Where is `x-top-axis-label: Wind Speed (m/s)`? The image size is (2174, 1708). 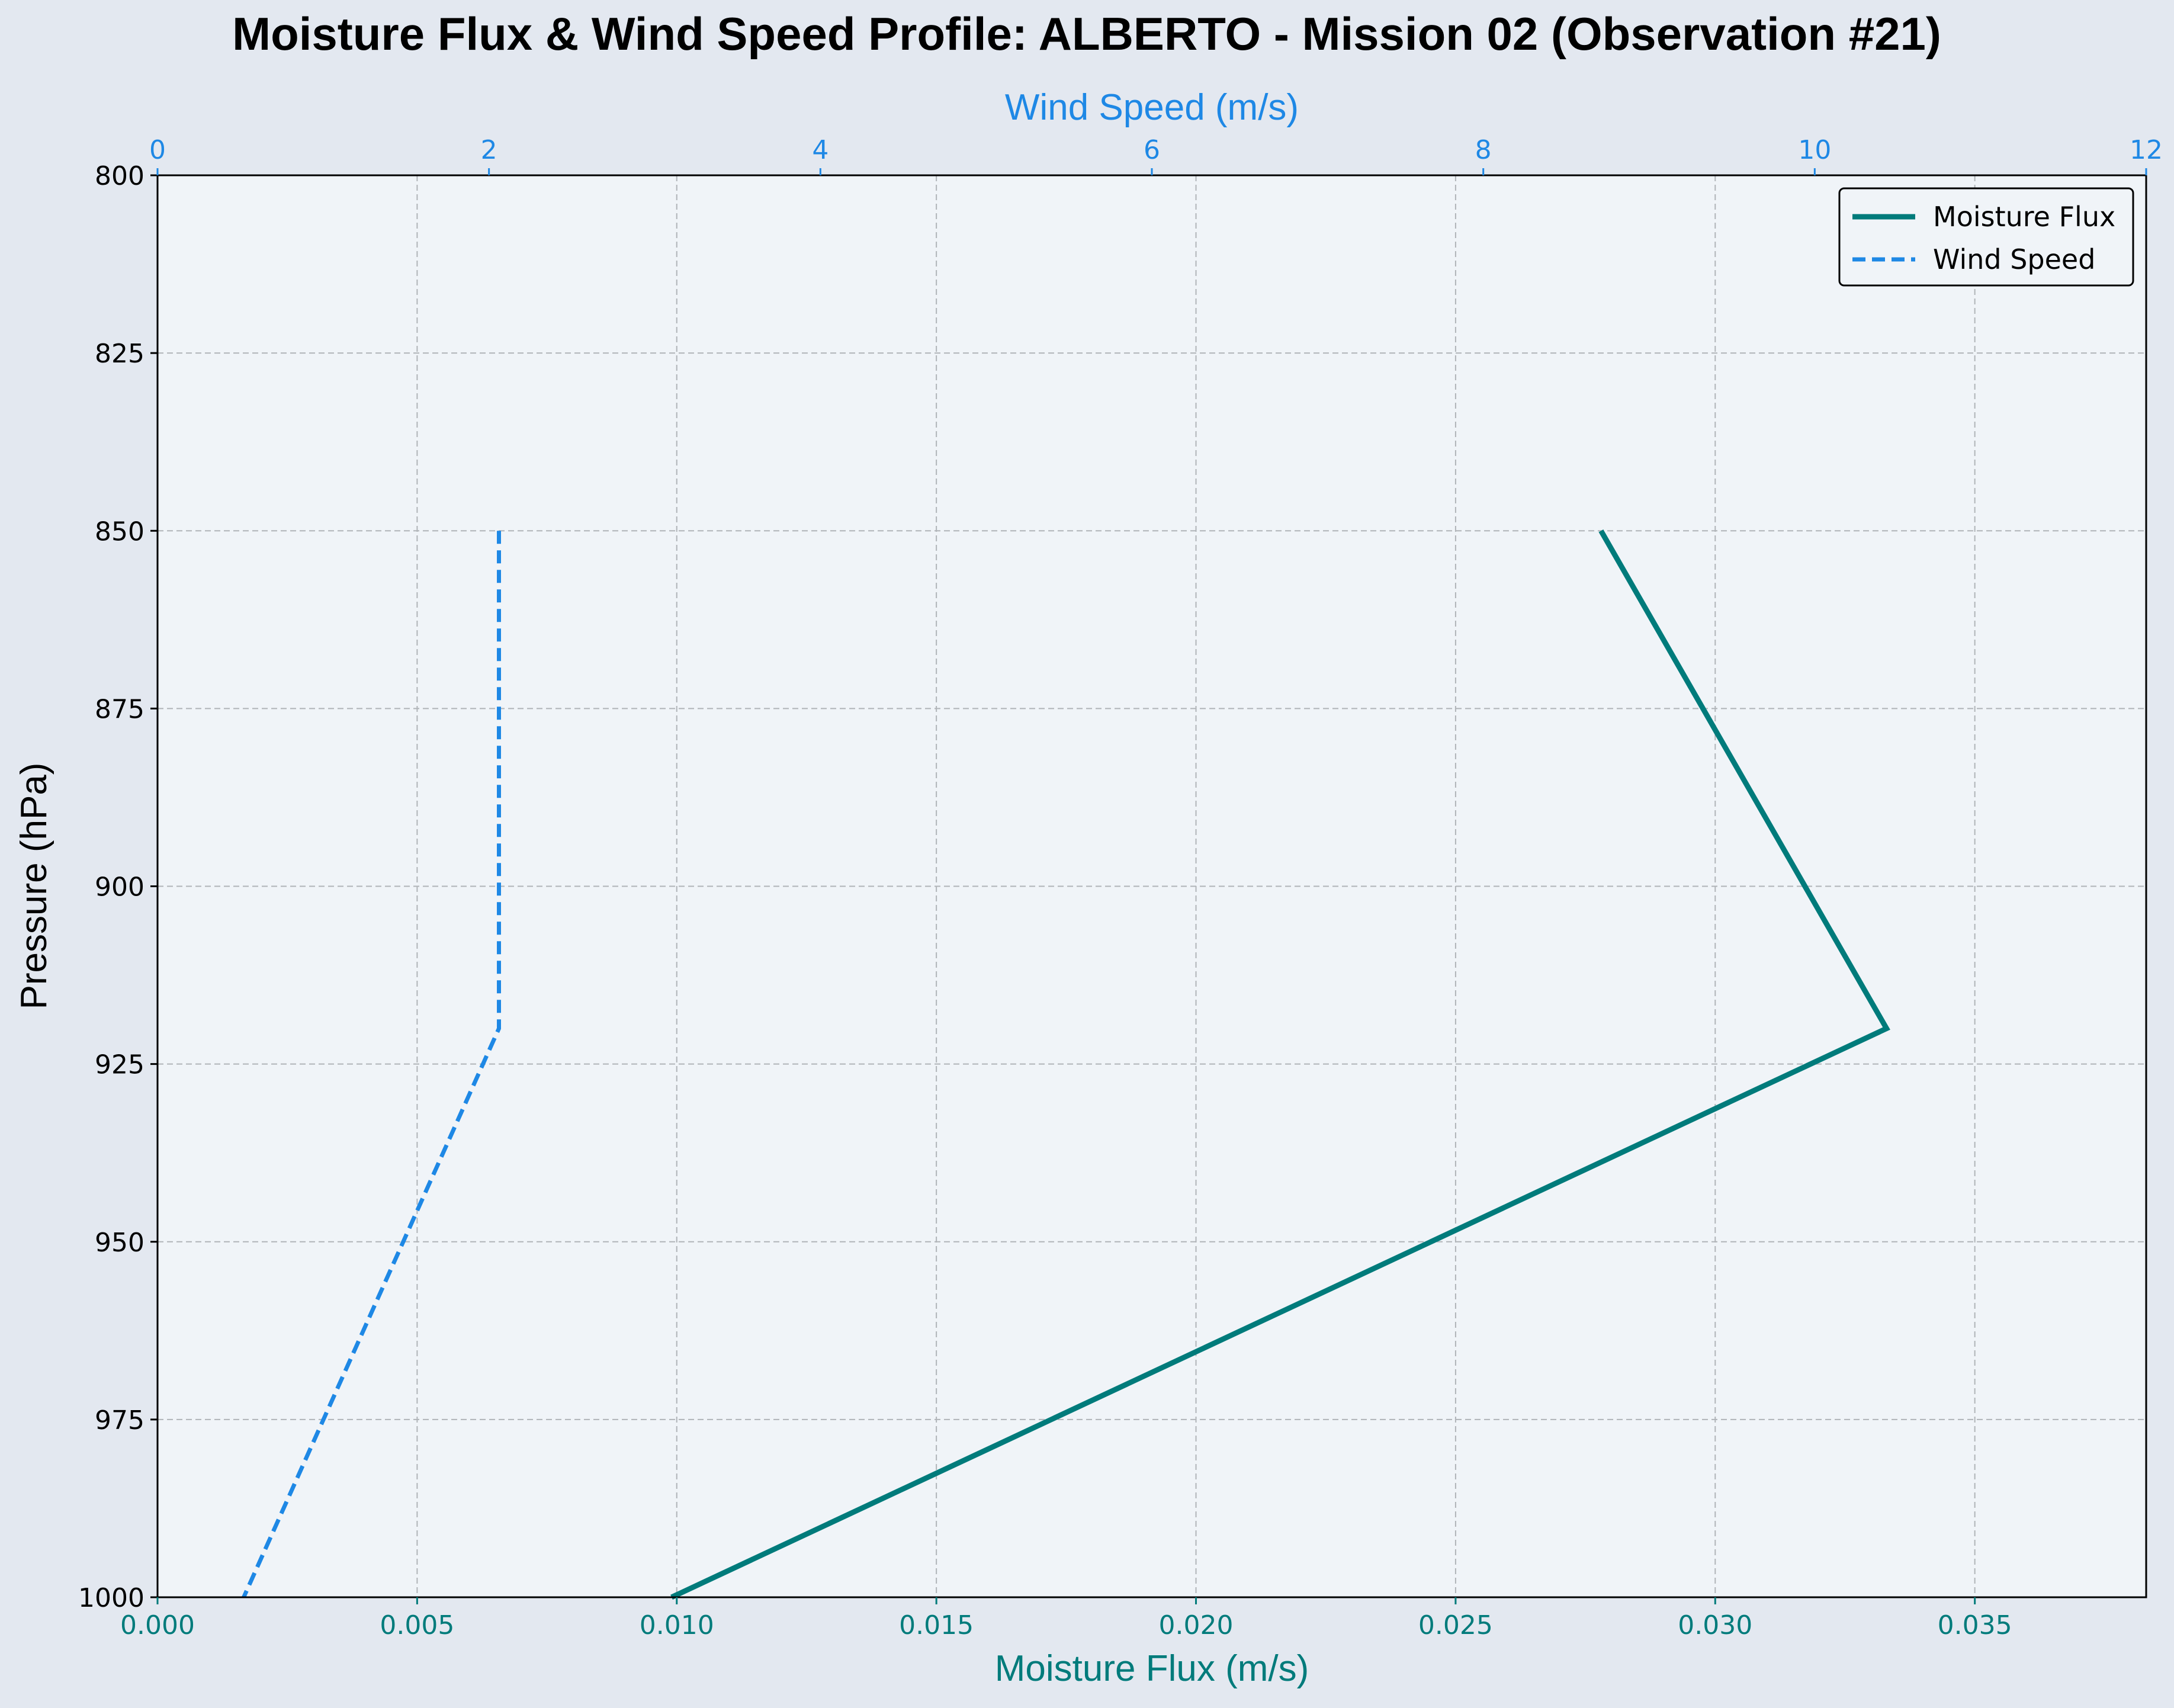 x-top-axis-label: Wind Speed (m/s) is located at coordinates (1152, 107).